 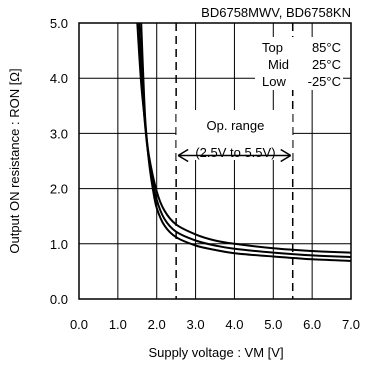 What do you see at coordinates (272, 47) in the screenshot?
I see `legend-label-top: Top` at bounding box center [272, 47].